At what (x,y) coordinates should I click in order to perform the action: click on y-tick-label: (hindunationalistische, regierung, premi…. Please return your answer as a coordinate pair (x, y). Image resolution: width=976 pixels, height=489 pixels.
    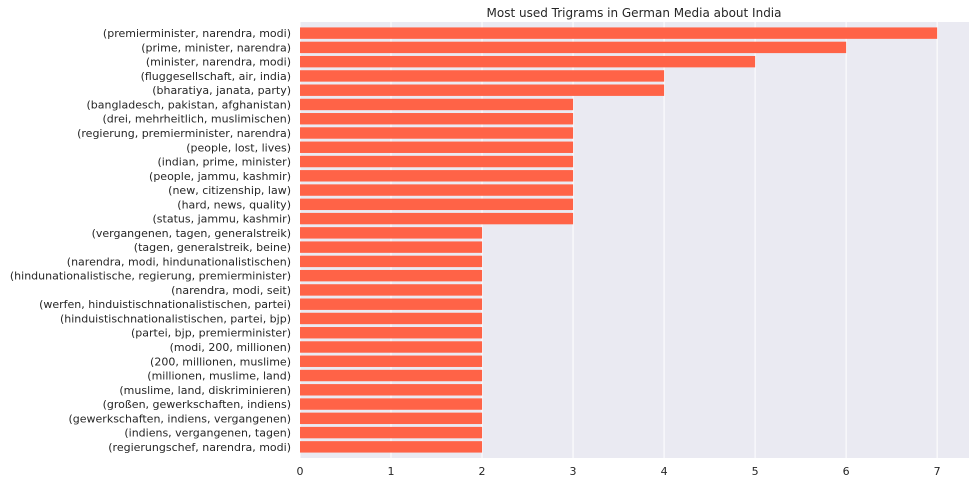
    Looking at the image, I should click on (150, 276).